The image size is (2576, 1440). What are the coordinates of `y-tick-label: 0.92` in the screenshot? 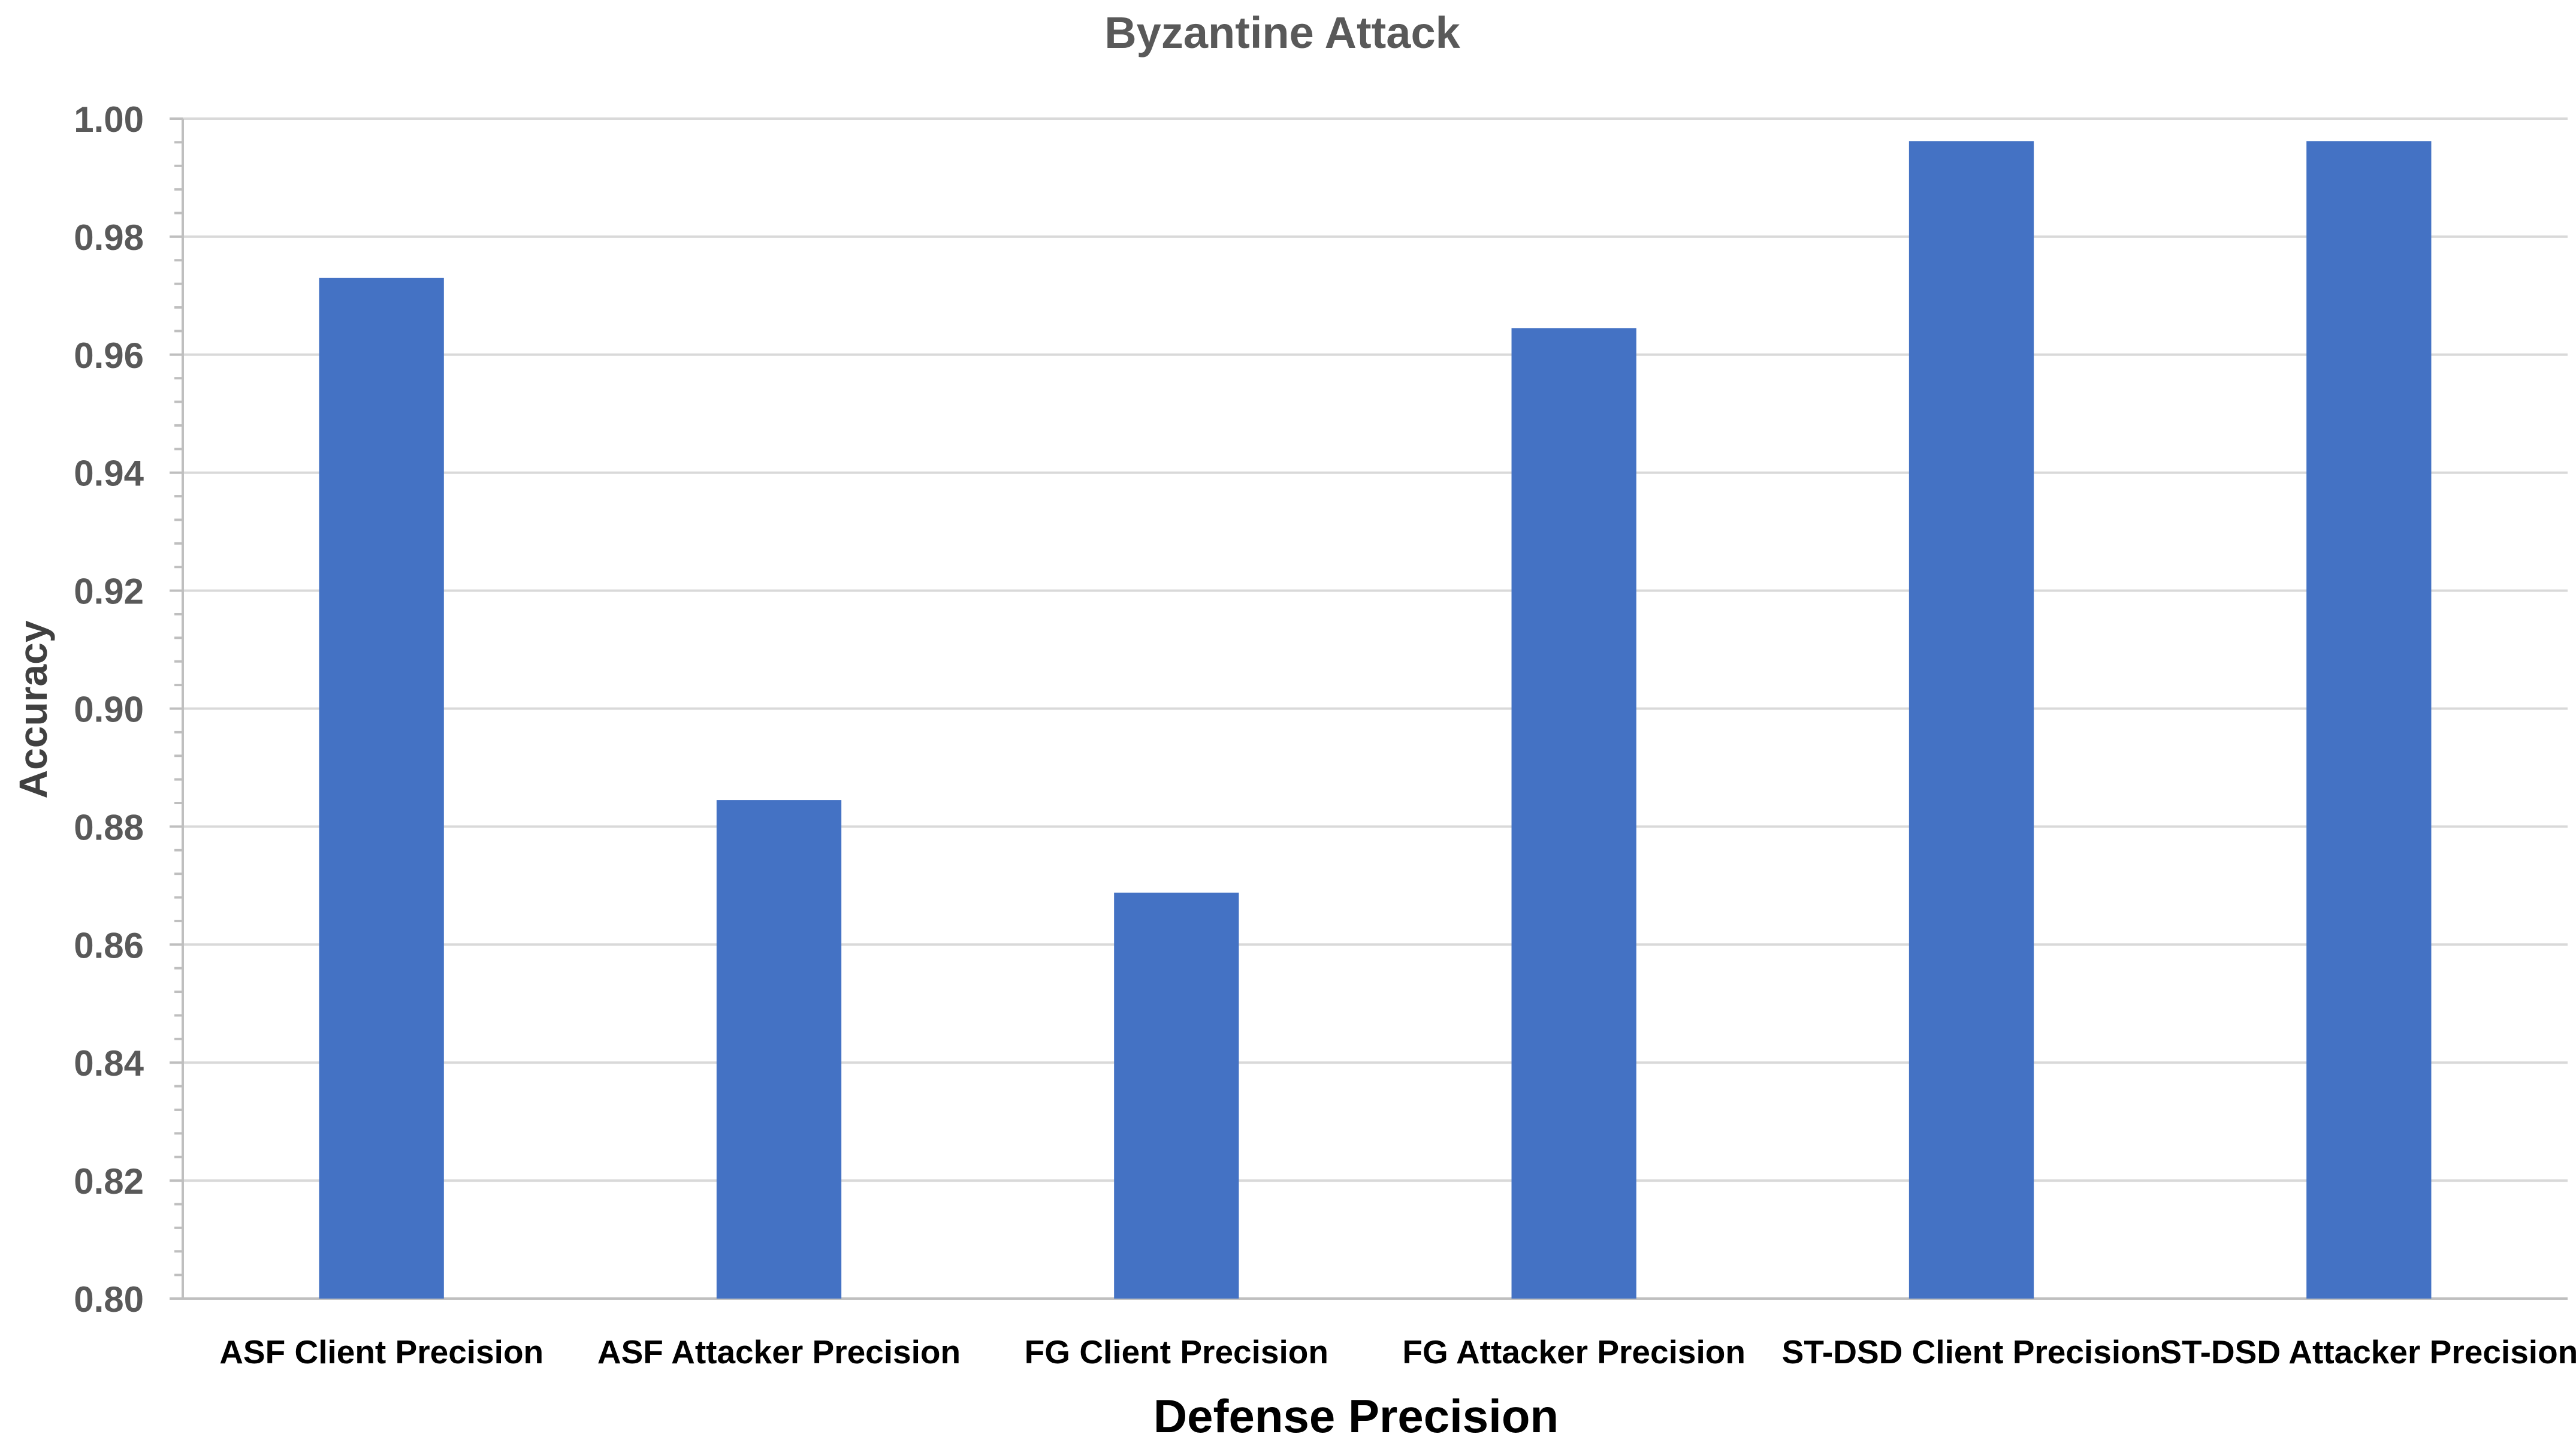 It's located at (109, 592).